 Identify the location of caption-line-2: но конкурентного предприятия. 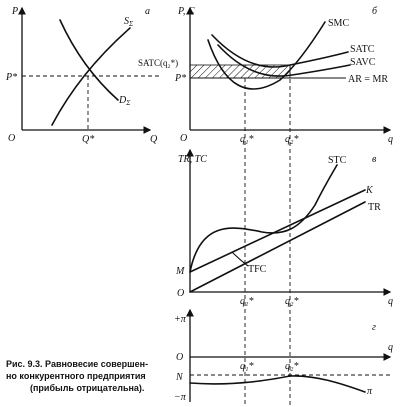
(76, 376).